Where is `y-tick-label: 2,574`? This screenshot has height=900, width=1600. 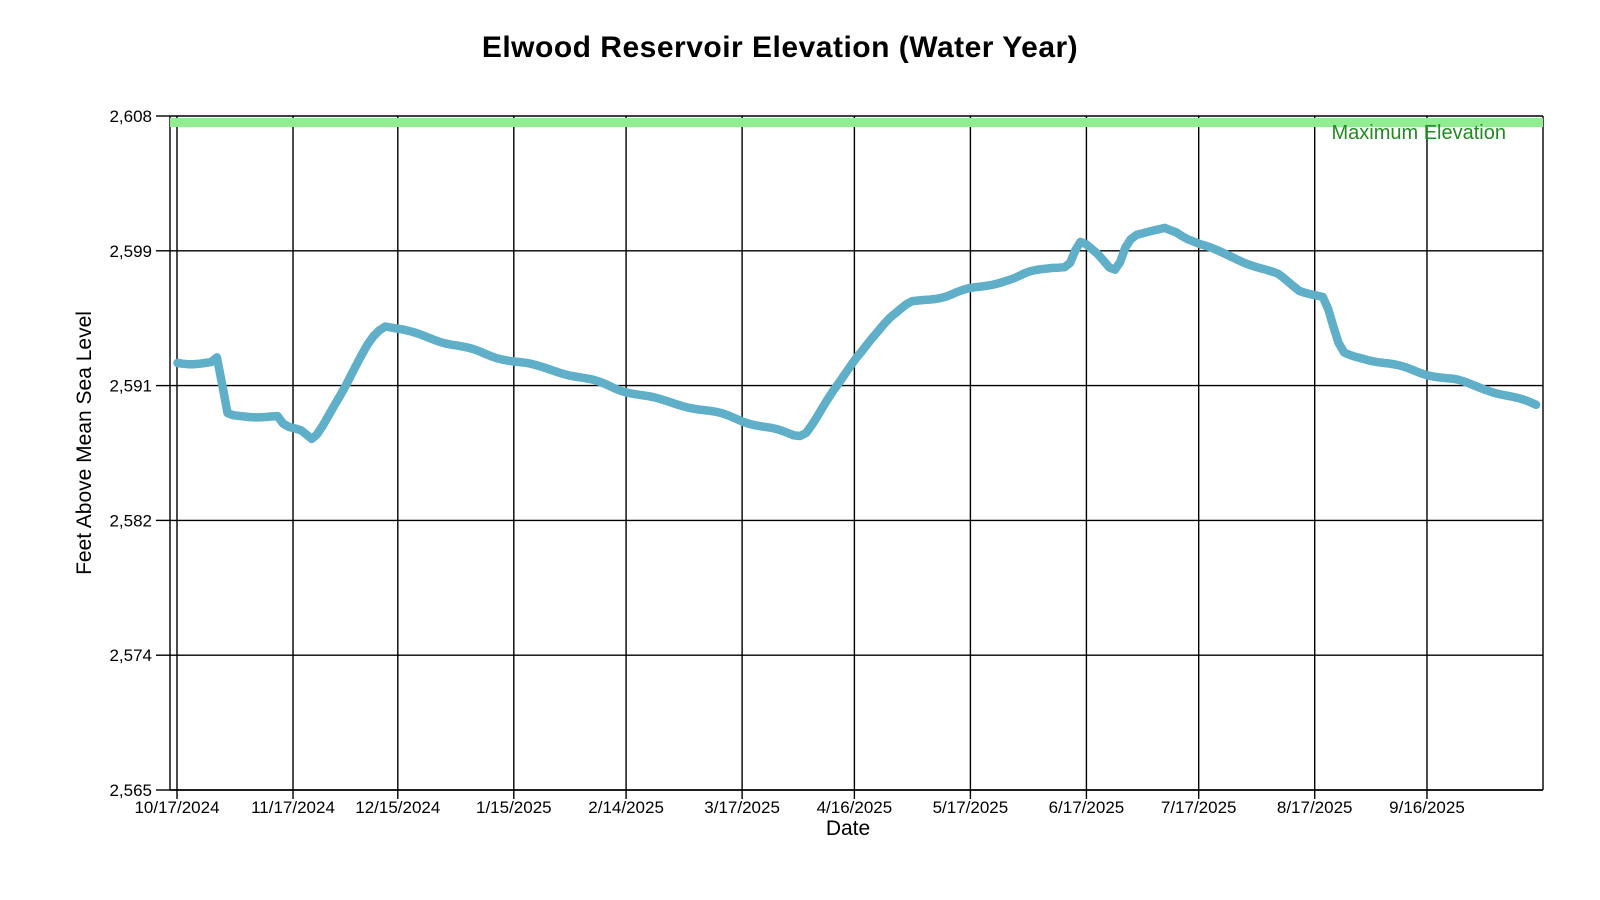
y-tick-label: 2,574 is located at coordinates (130, 655).